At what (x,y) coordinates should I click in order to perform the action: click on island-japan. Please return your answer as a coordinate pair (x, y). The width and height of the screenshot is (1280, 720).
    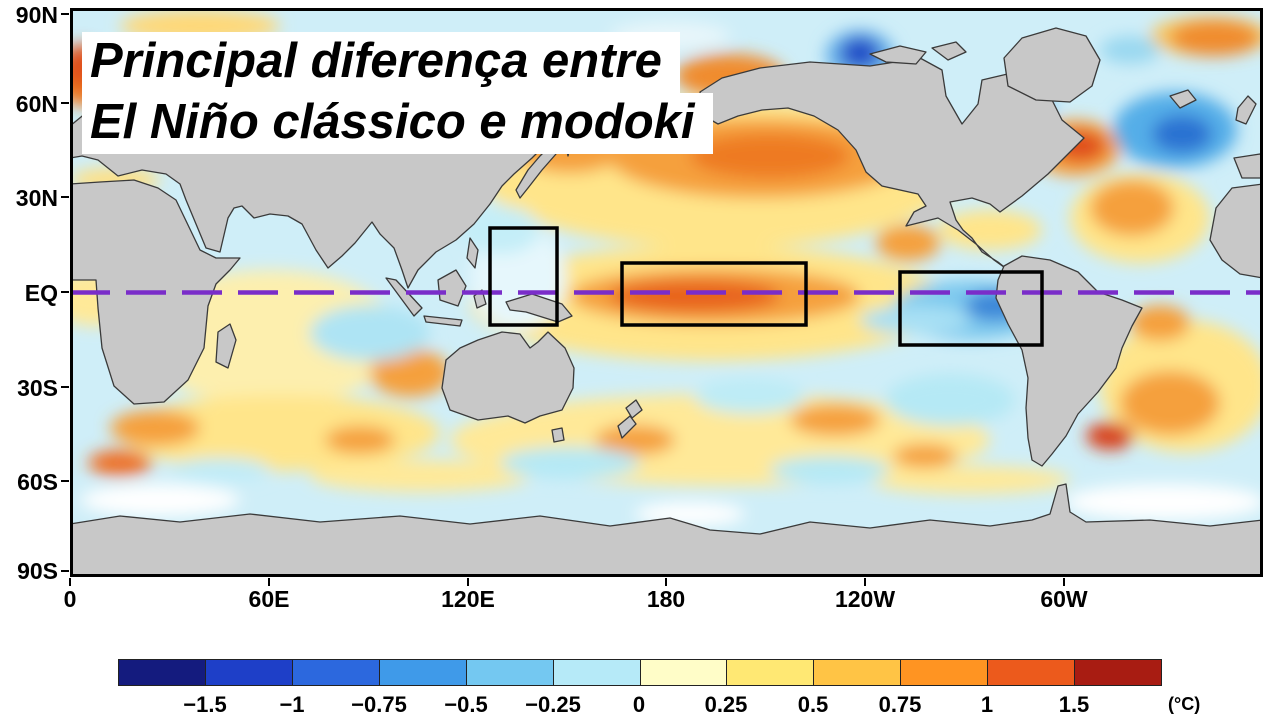
    Looking at the image, I should click on (536, 172).